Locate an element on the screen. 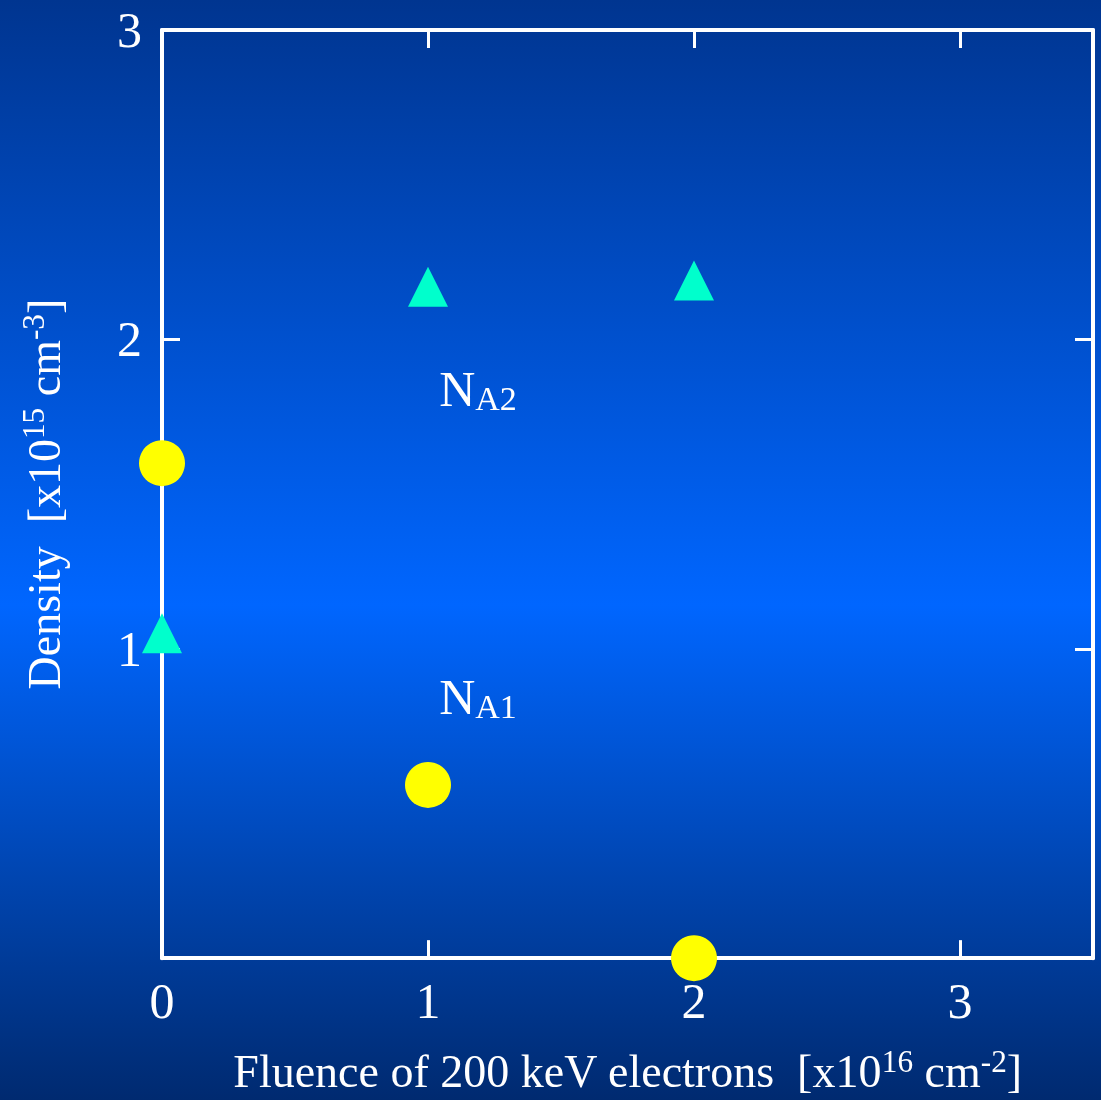  y-axis-title: Density [x1015 cm-3] is located at coordinates (43, 494).